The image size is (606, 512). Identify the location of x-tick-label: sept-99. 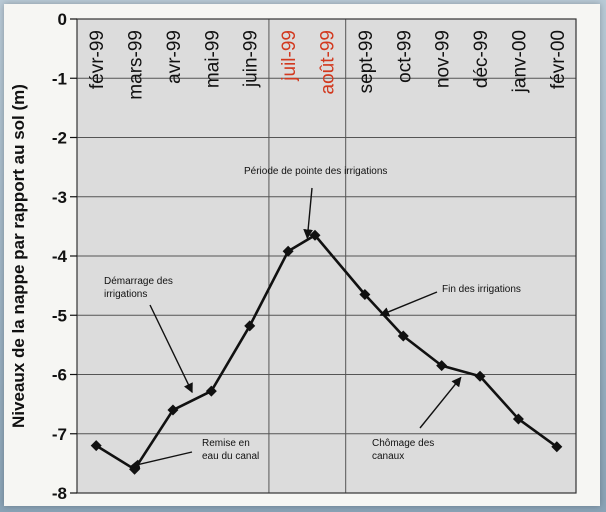
(366, 61).